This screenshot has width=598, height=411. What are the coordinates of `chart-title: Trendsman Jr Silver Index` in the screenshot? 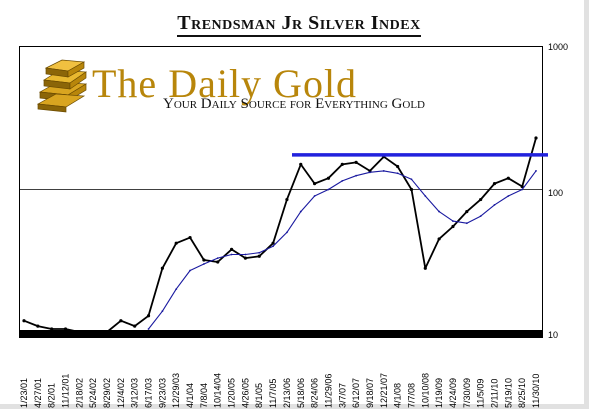 It's located at (299, 24).